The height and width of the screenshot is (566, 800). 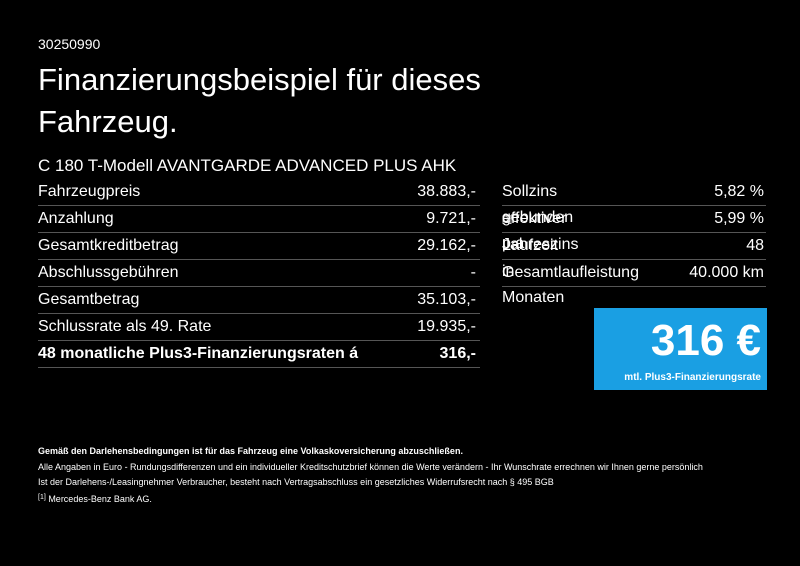 I want to click on table-row: Sollzins gebunden p.a. 5,82 %, so click(x=634, y=215).